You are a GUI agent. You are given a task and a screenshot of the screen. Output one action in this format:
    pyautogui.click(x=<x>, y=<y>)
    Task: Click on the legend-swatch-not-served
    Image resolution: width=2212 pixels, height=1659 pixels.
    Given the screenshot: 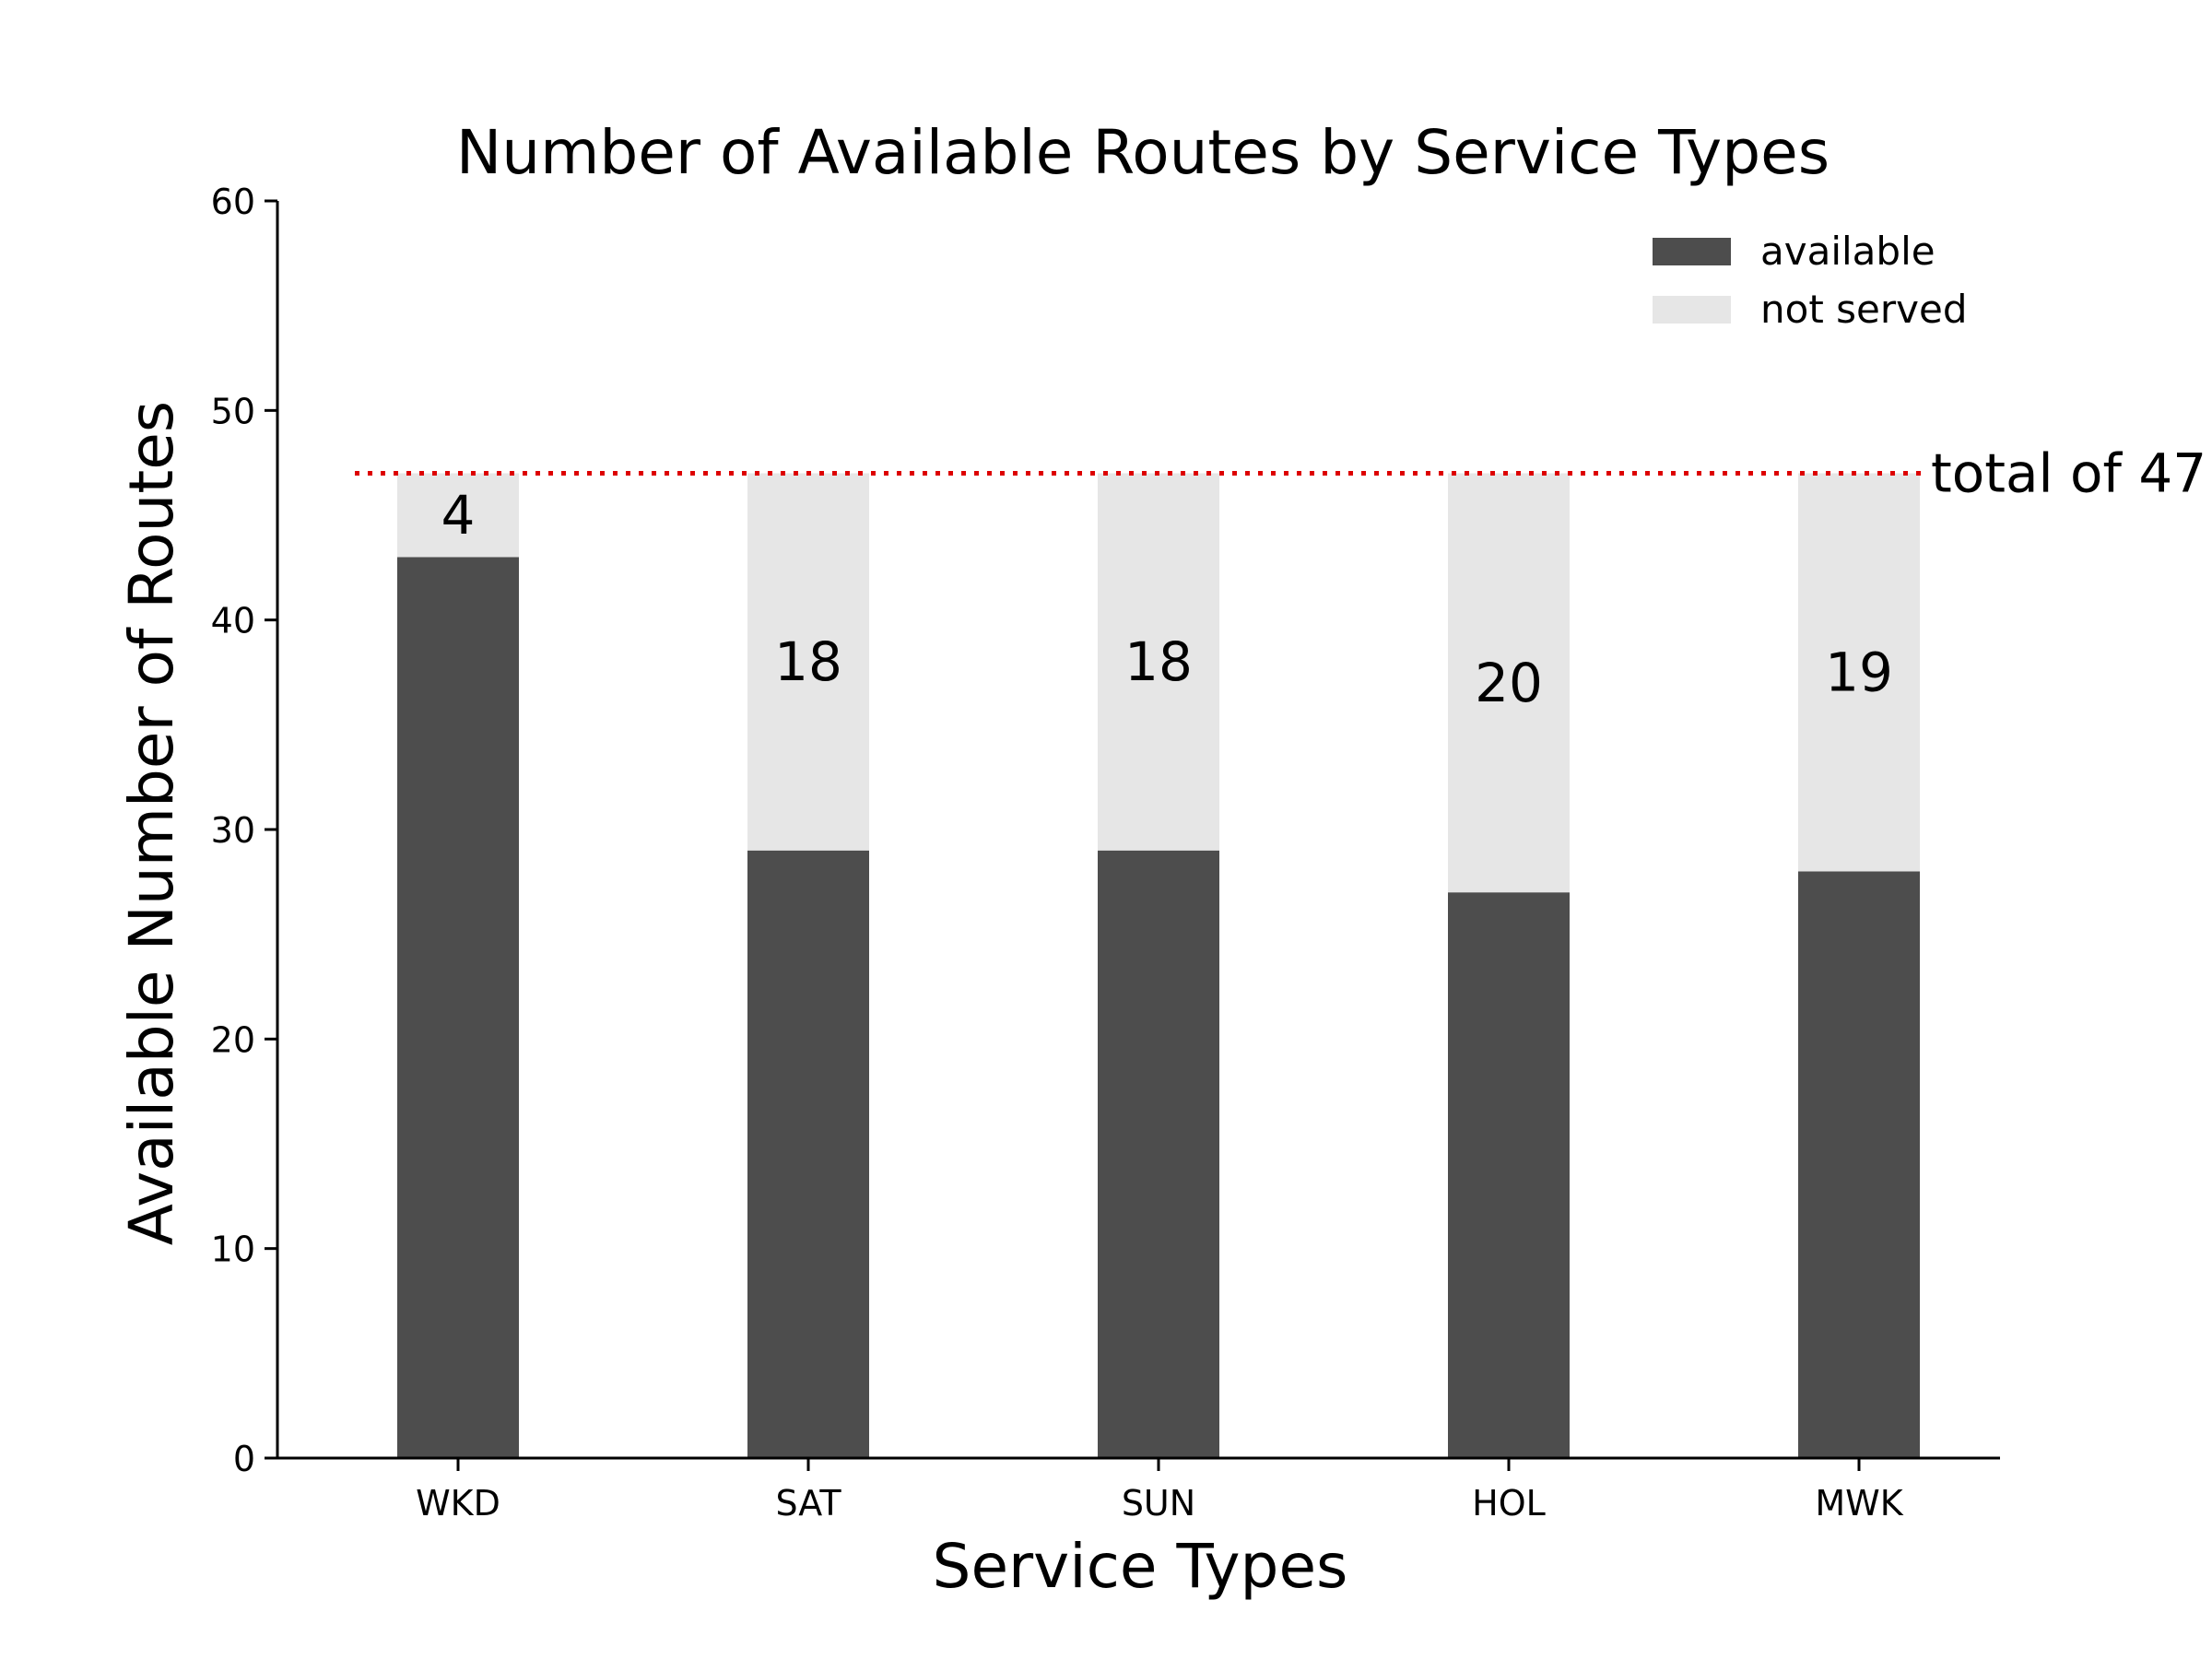 What is the action you would take?
    pyautogui.click(x=1692, y=310)
    